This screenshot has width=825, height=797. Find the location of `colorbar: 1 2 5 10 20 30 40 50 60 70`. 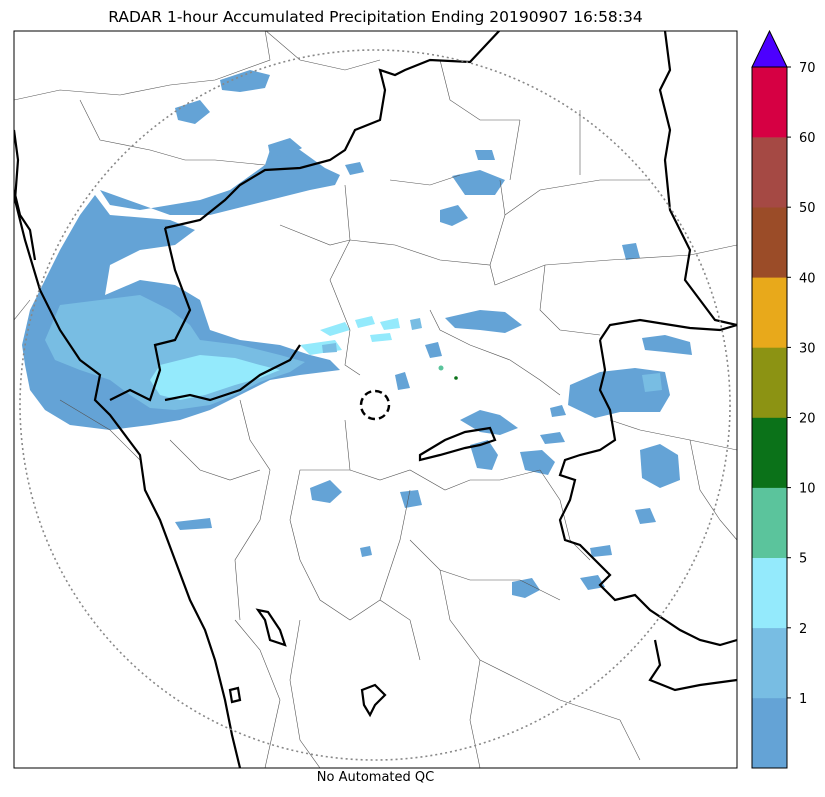

colorbar: 1 2 5 10 20 30 40 50 60 70 is located at coordinates (783, 399).